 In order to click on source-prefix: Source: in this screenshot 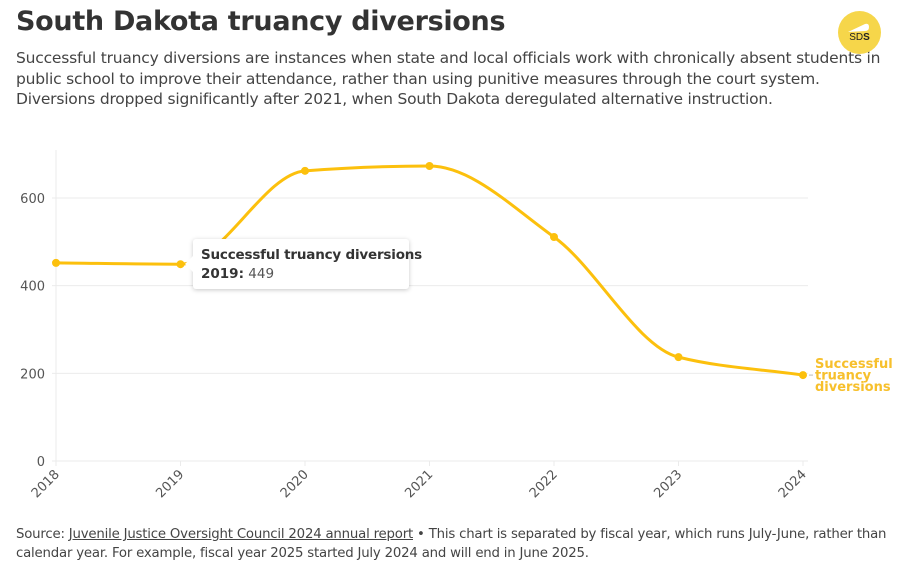, I will do `click(40, 534)`.